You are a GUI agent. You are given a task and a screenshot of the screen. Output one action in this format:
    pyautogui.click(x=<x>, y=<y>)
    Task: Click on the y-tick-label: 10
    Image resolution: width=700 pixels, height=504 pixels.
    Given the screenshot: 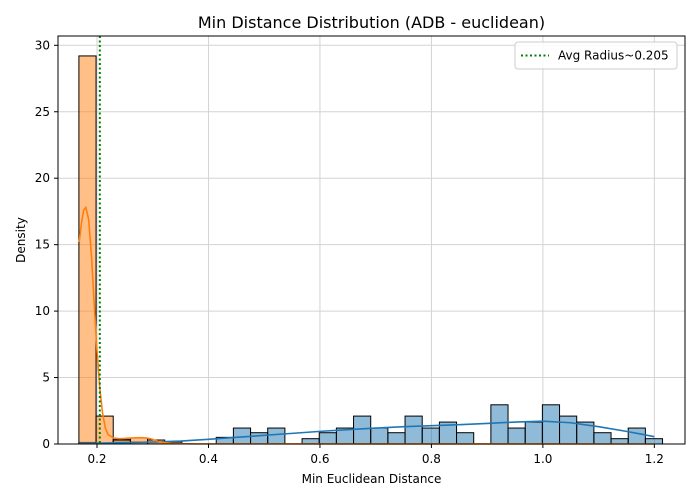 What is the action you would take?
    pyautogui.click(x=42, y=311)
    